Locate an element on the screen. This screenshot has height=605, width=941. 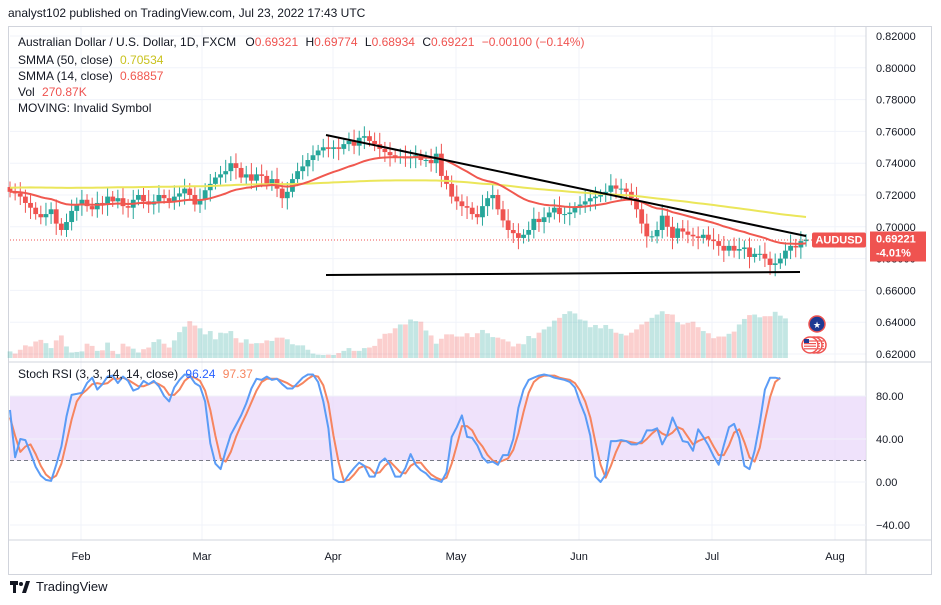
symbol-badge: AUDUSD is located at coordinates (838, 241).